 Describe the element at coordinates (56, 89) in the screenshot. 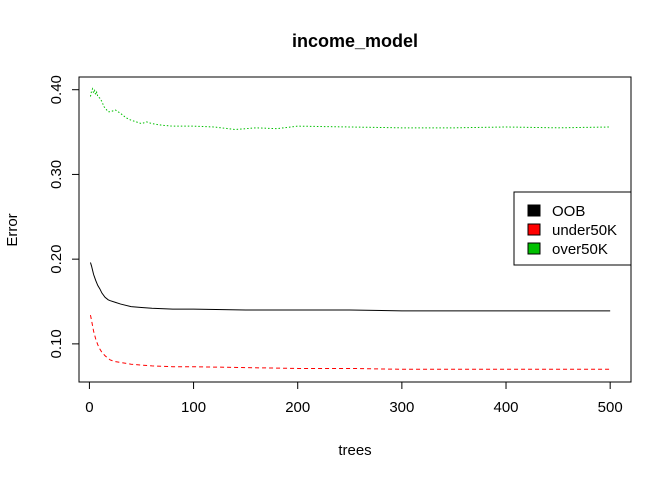

I see `y-tick-label: 0.40` at that location.